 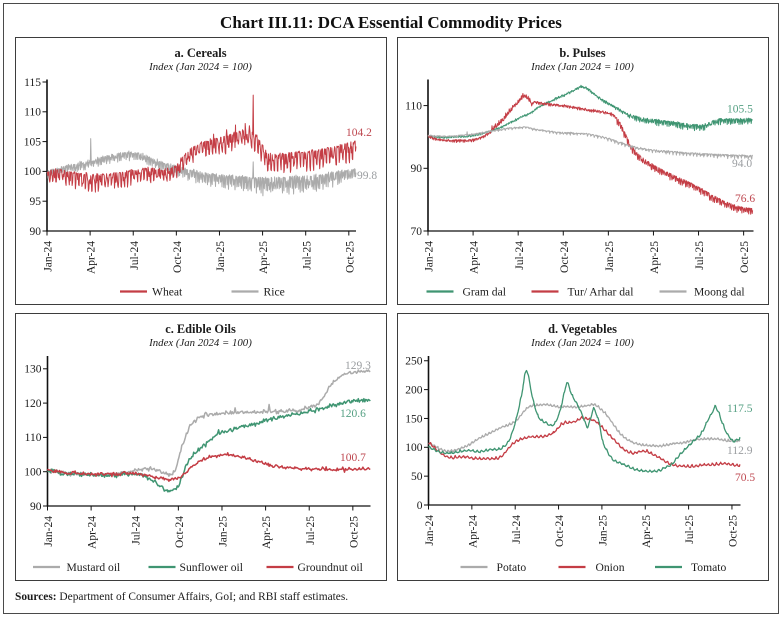 What do you see at coordinates (211, 567) in the screenshot?
I see `svg-text: Sunflower oil` at bounding box center [211, 567].